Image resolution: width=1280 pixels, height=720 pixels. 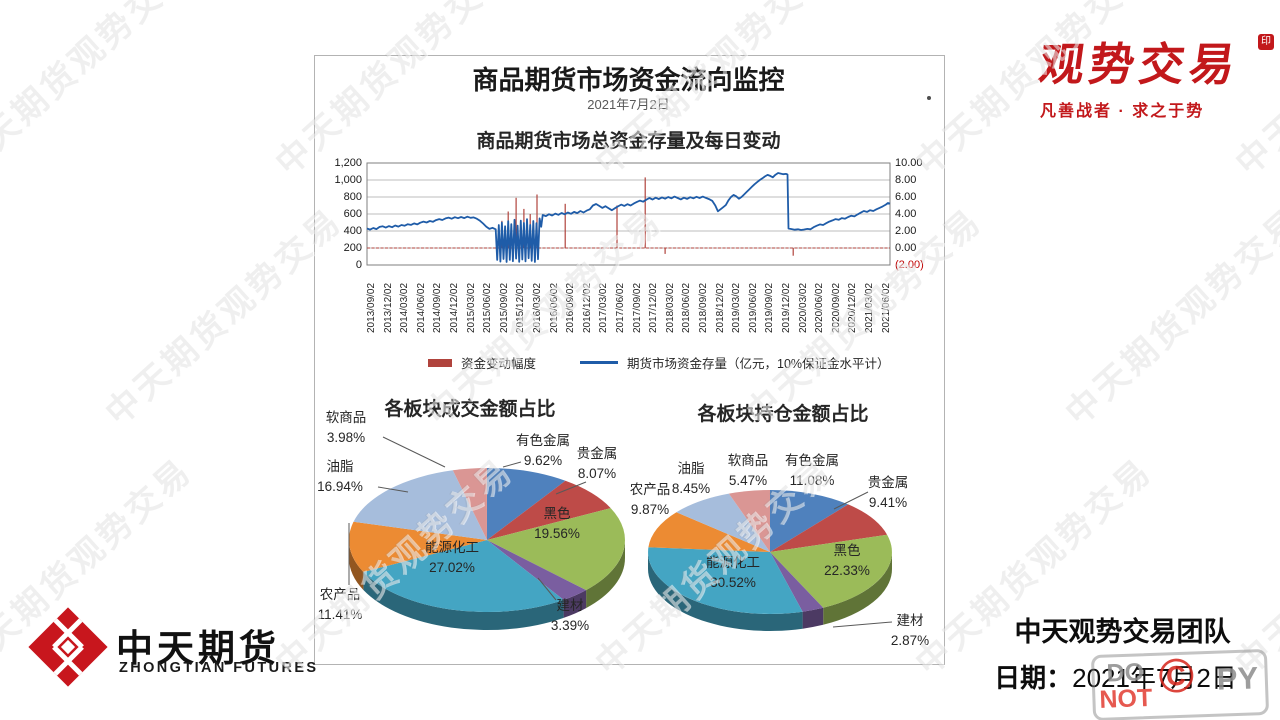 I want to click on position-pie-chart, so click(x=770, y=560).